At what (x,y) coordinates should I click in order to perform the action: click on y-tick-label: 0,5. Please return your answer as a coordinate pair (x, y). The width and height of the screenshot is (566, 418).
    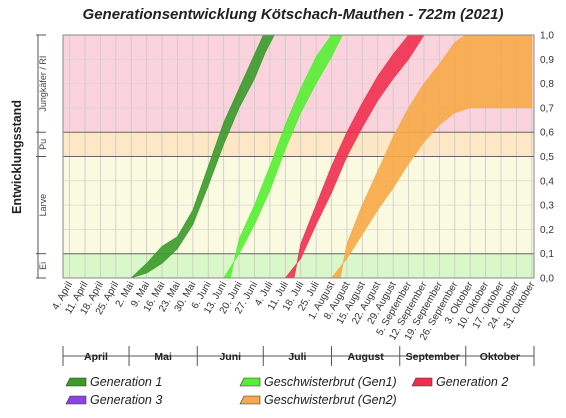
    Looking at the image, I should click on (547, 157).